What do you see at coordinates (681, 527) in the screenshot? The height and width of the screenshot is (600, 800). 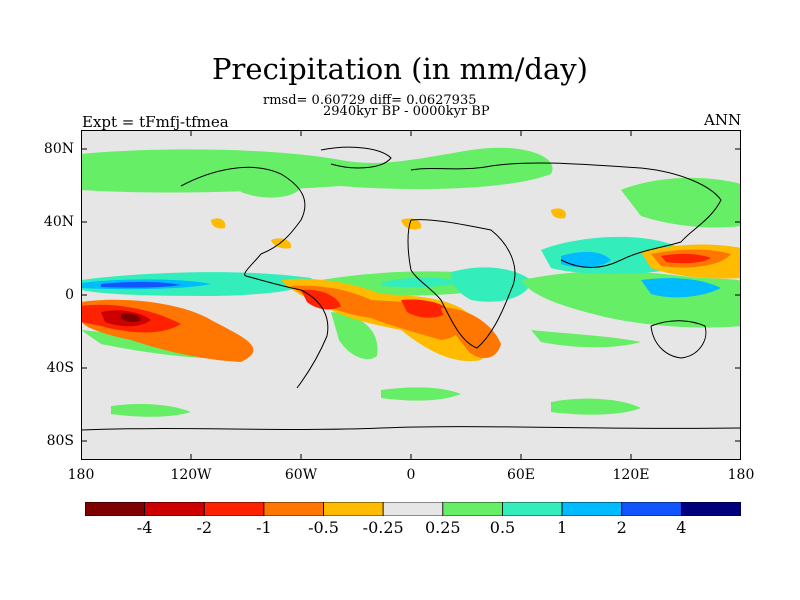 I see `colorbar-label: 4` at bounding box center [681, 527].